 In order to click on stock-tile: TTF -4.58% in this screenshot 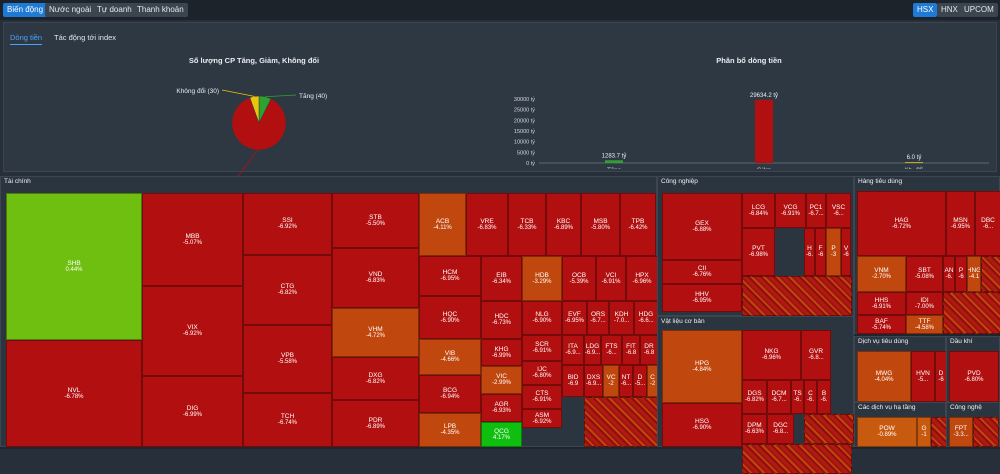, I will do `click(924, 324)`.